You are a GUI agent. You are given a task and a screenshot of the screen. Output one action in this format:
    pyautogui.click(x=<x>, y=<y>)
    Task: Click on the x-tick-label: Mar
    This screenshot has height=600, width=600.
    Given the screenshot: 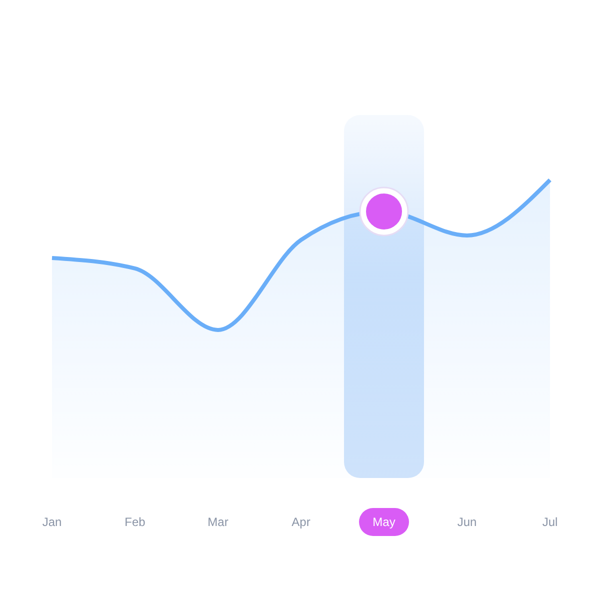 What is the action you would take?
    pyautogui.click(x=218, y=522)
    